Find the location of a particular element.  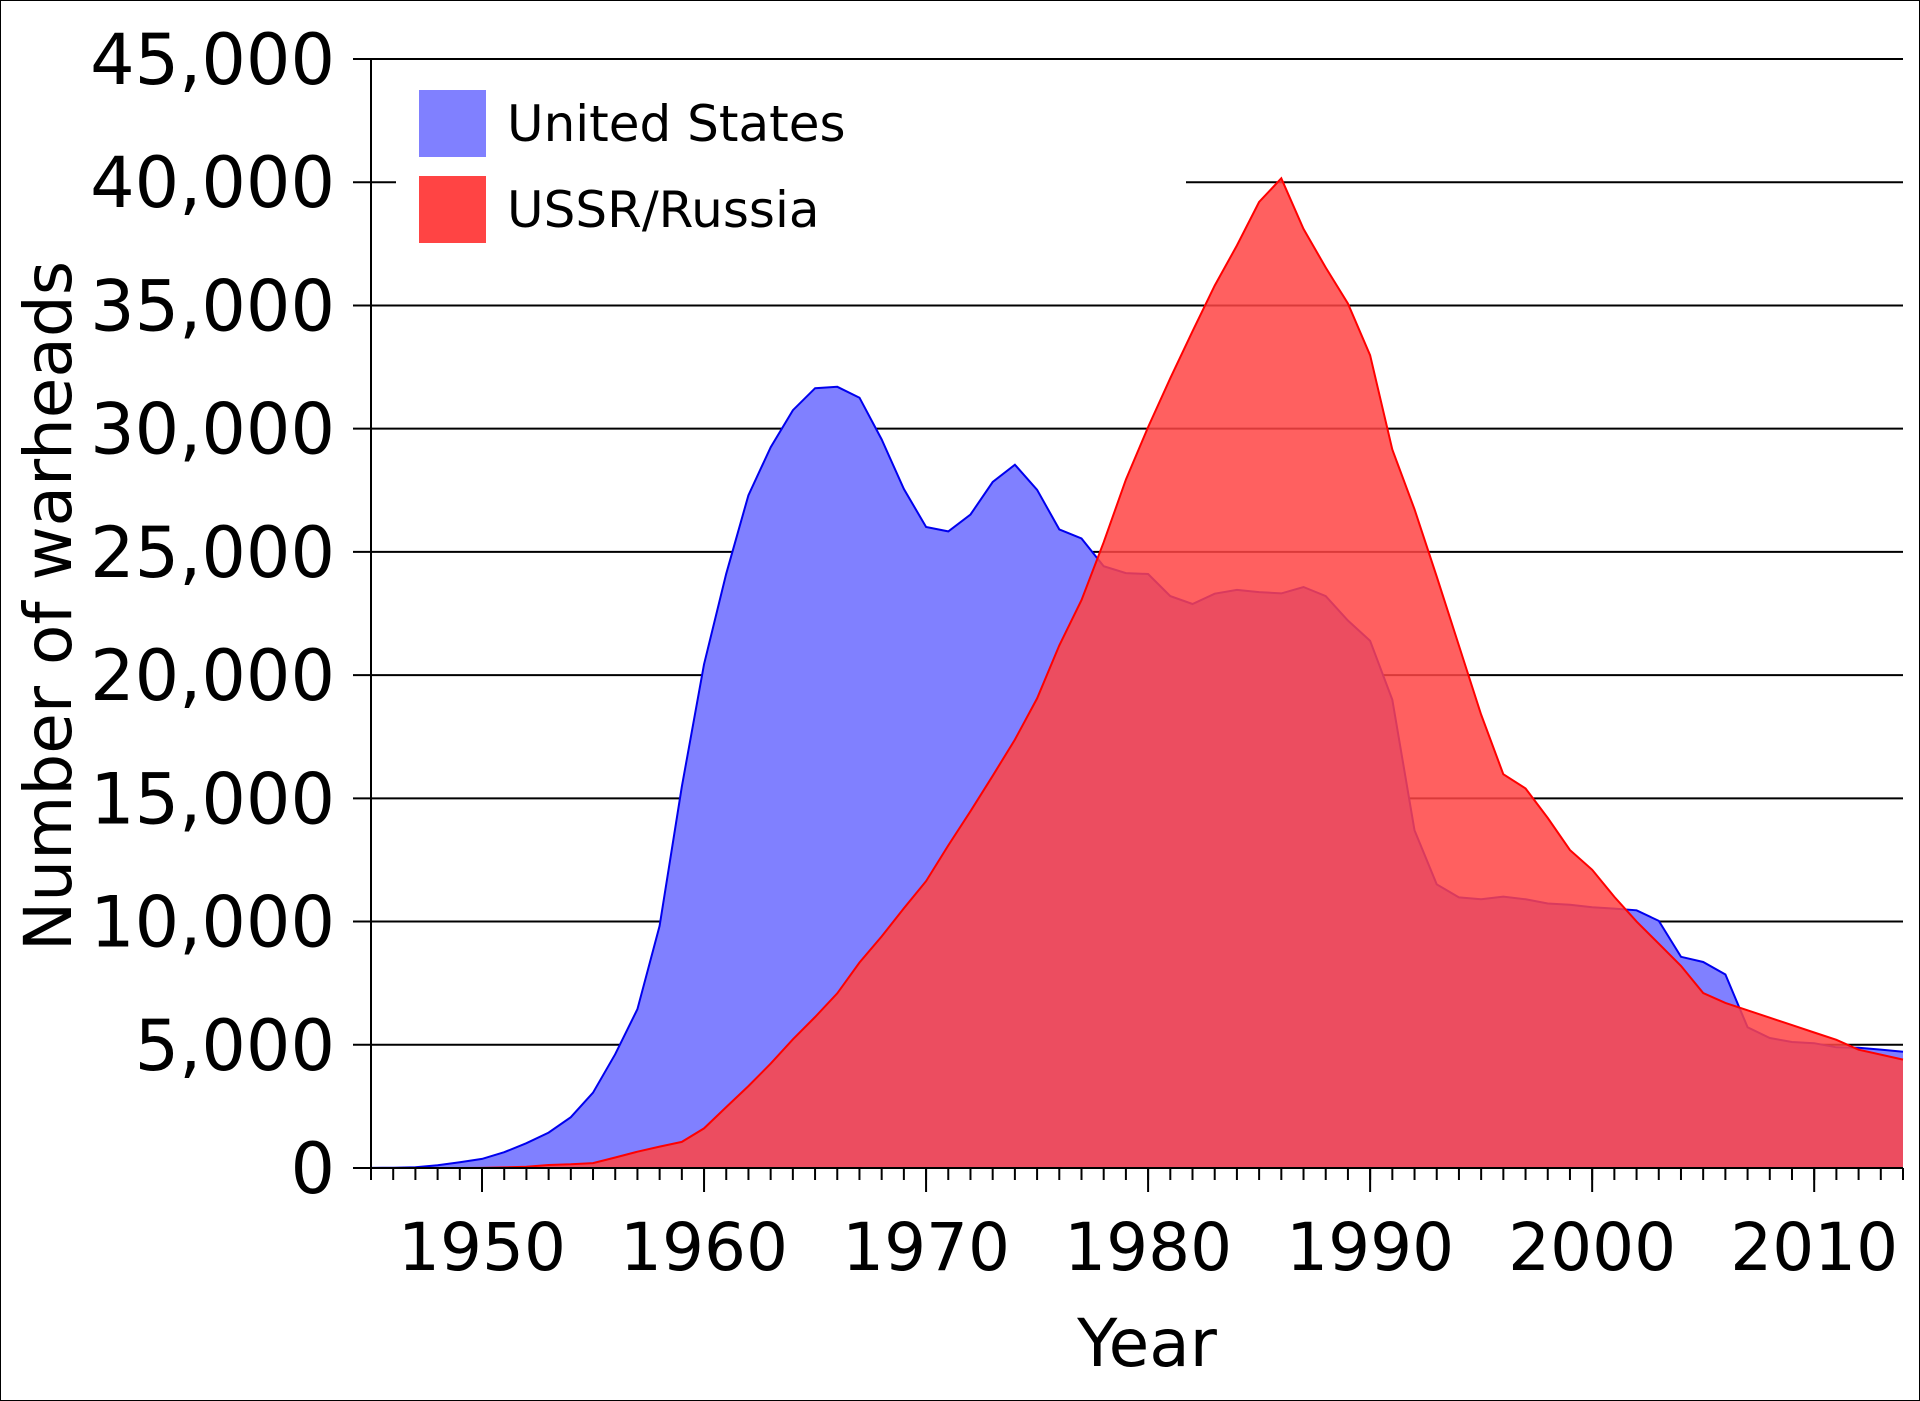

y-tick-label: 30,000 is located at coordinates (212, 430).